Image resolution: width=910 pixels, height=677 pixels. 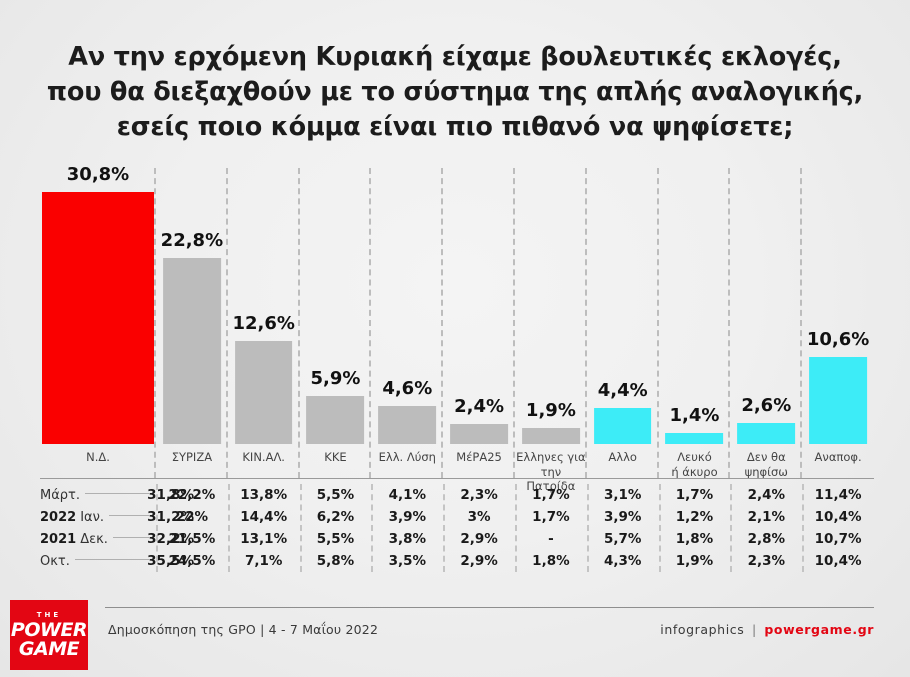 What do you see at coordinates (479, 517) in the screenshot?
I see `table-cell: 3%` at bounding box center [479, 517].